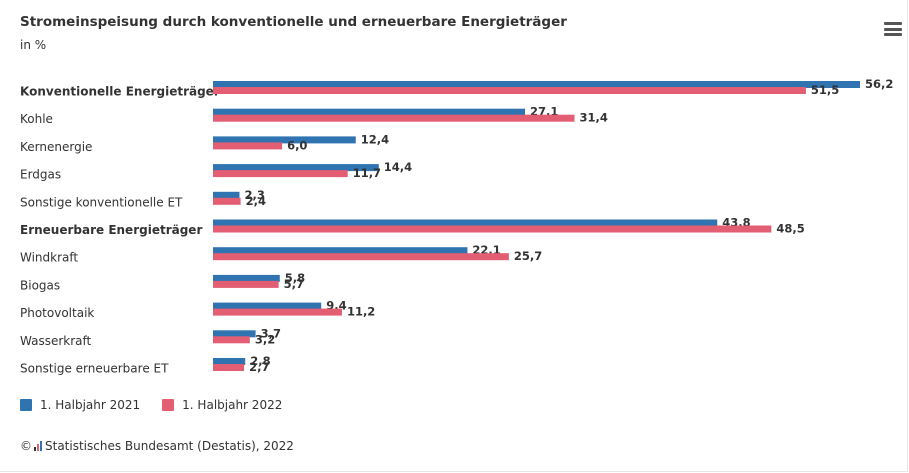 The width and height of the screenshot is (909, 473). Describe the element at coordinates (593, 118) in the screenshot. I see `data-label: 31,4` at that location.